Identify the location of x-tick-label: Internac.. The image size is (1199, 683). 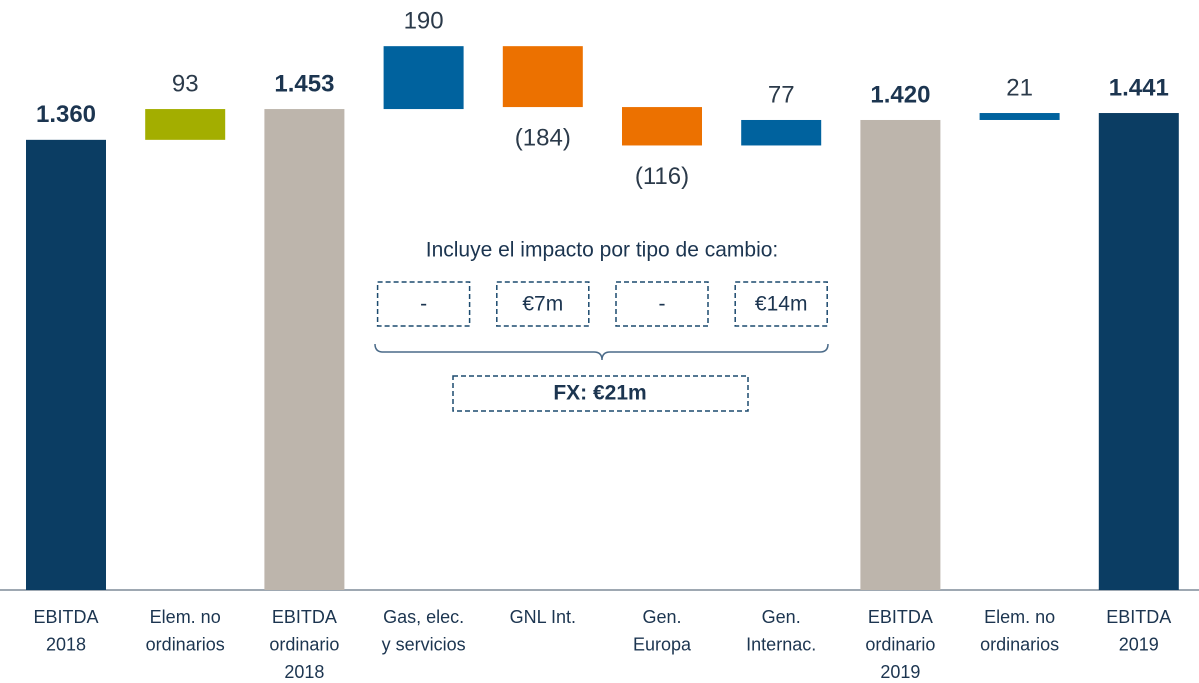
(781, 644).